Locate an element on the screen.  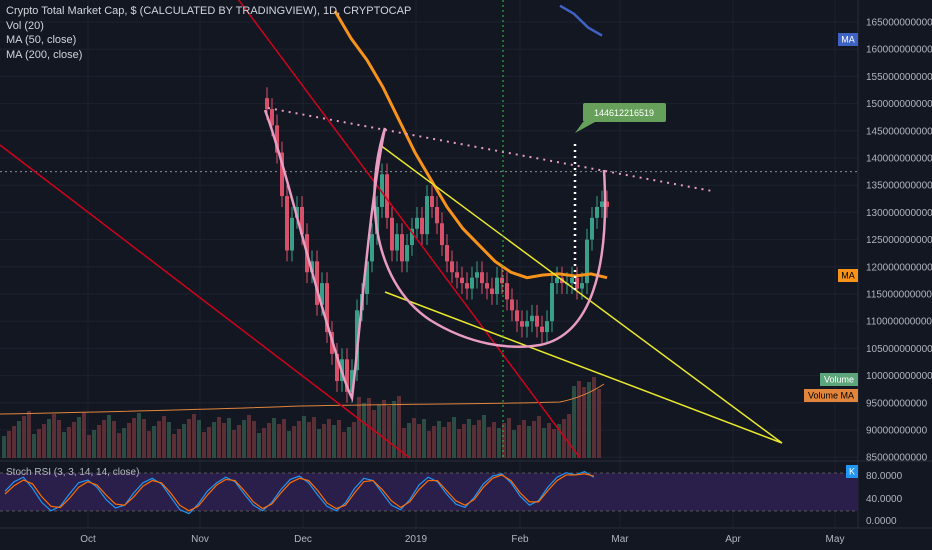
volume-ma-line is located at coordinates (302, 399).